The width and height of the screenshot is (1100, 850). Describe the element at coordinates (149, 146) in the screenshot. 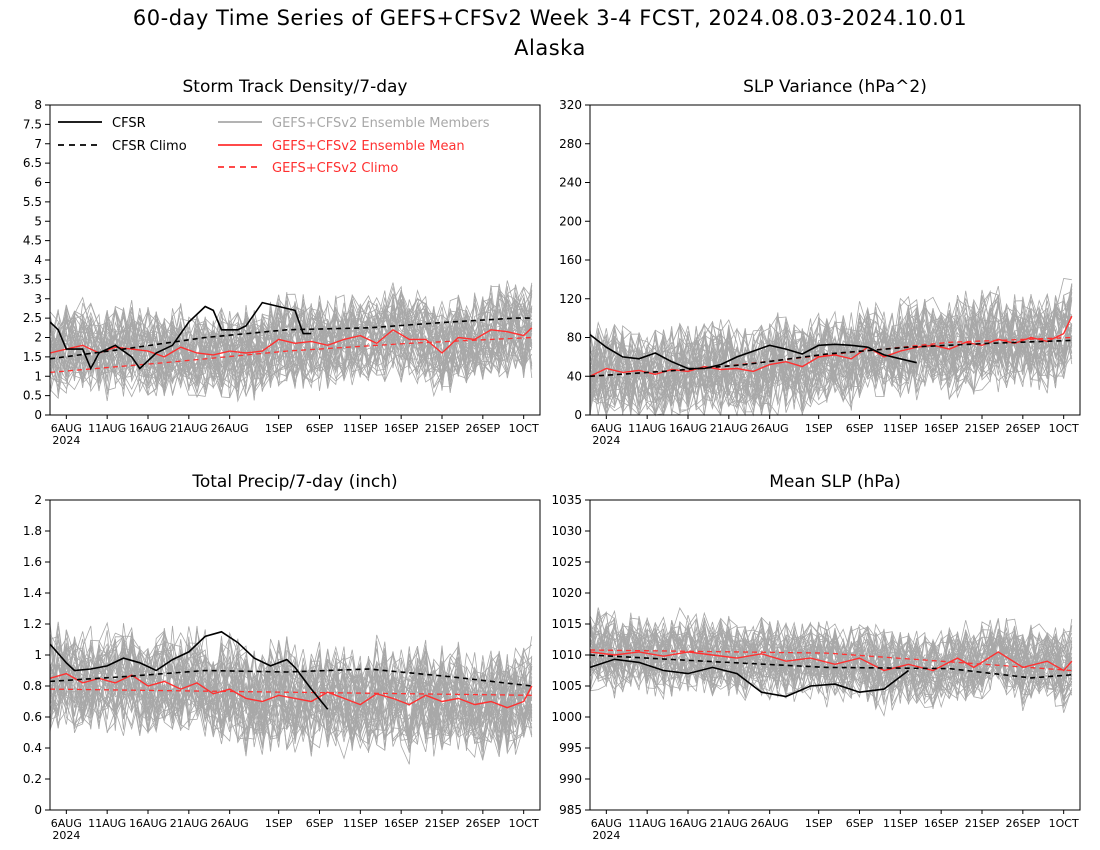

I see `legend-label-cfsr-climo: CFSR Climo` at that location.